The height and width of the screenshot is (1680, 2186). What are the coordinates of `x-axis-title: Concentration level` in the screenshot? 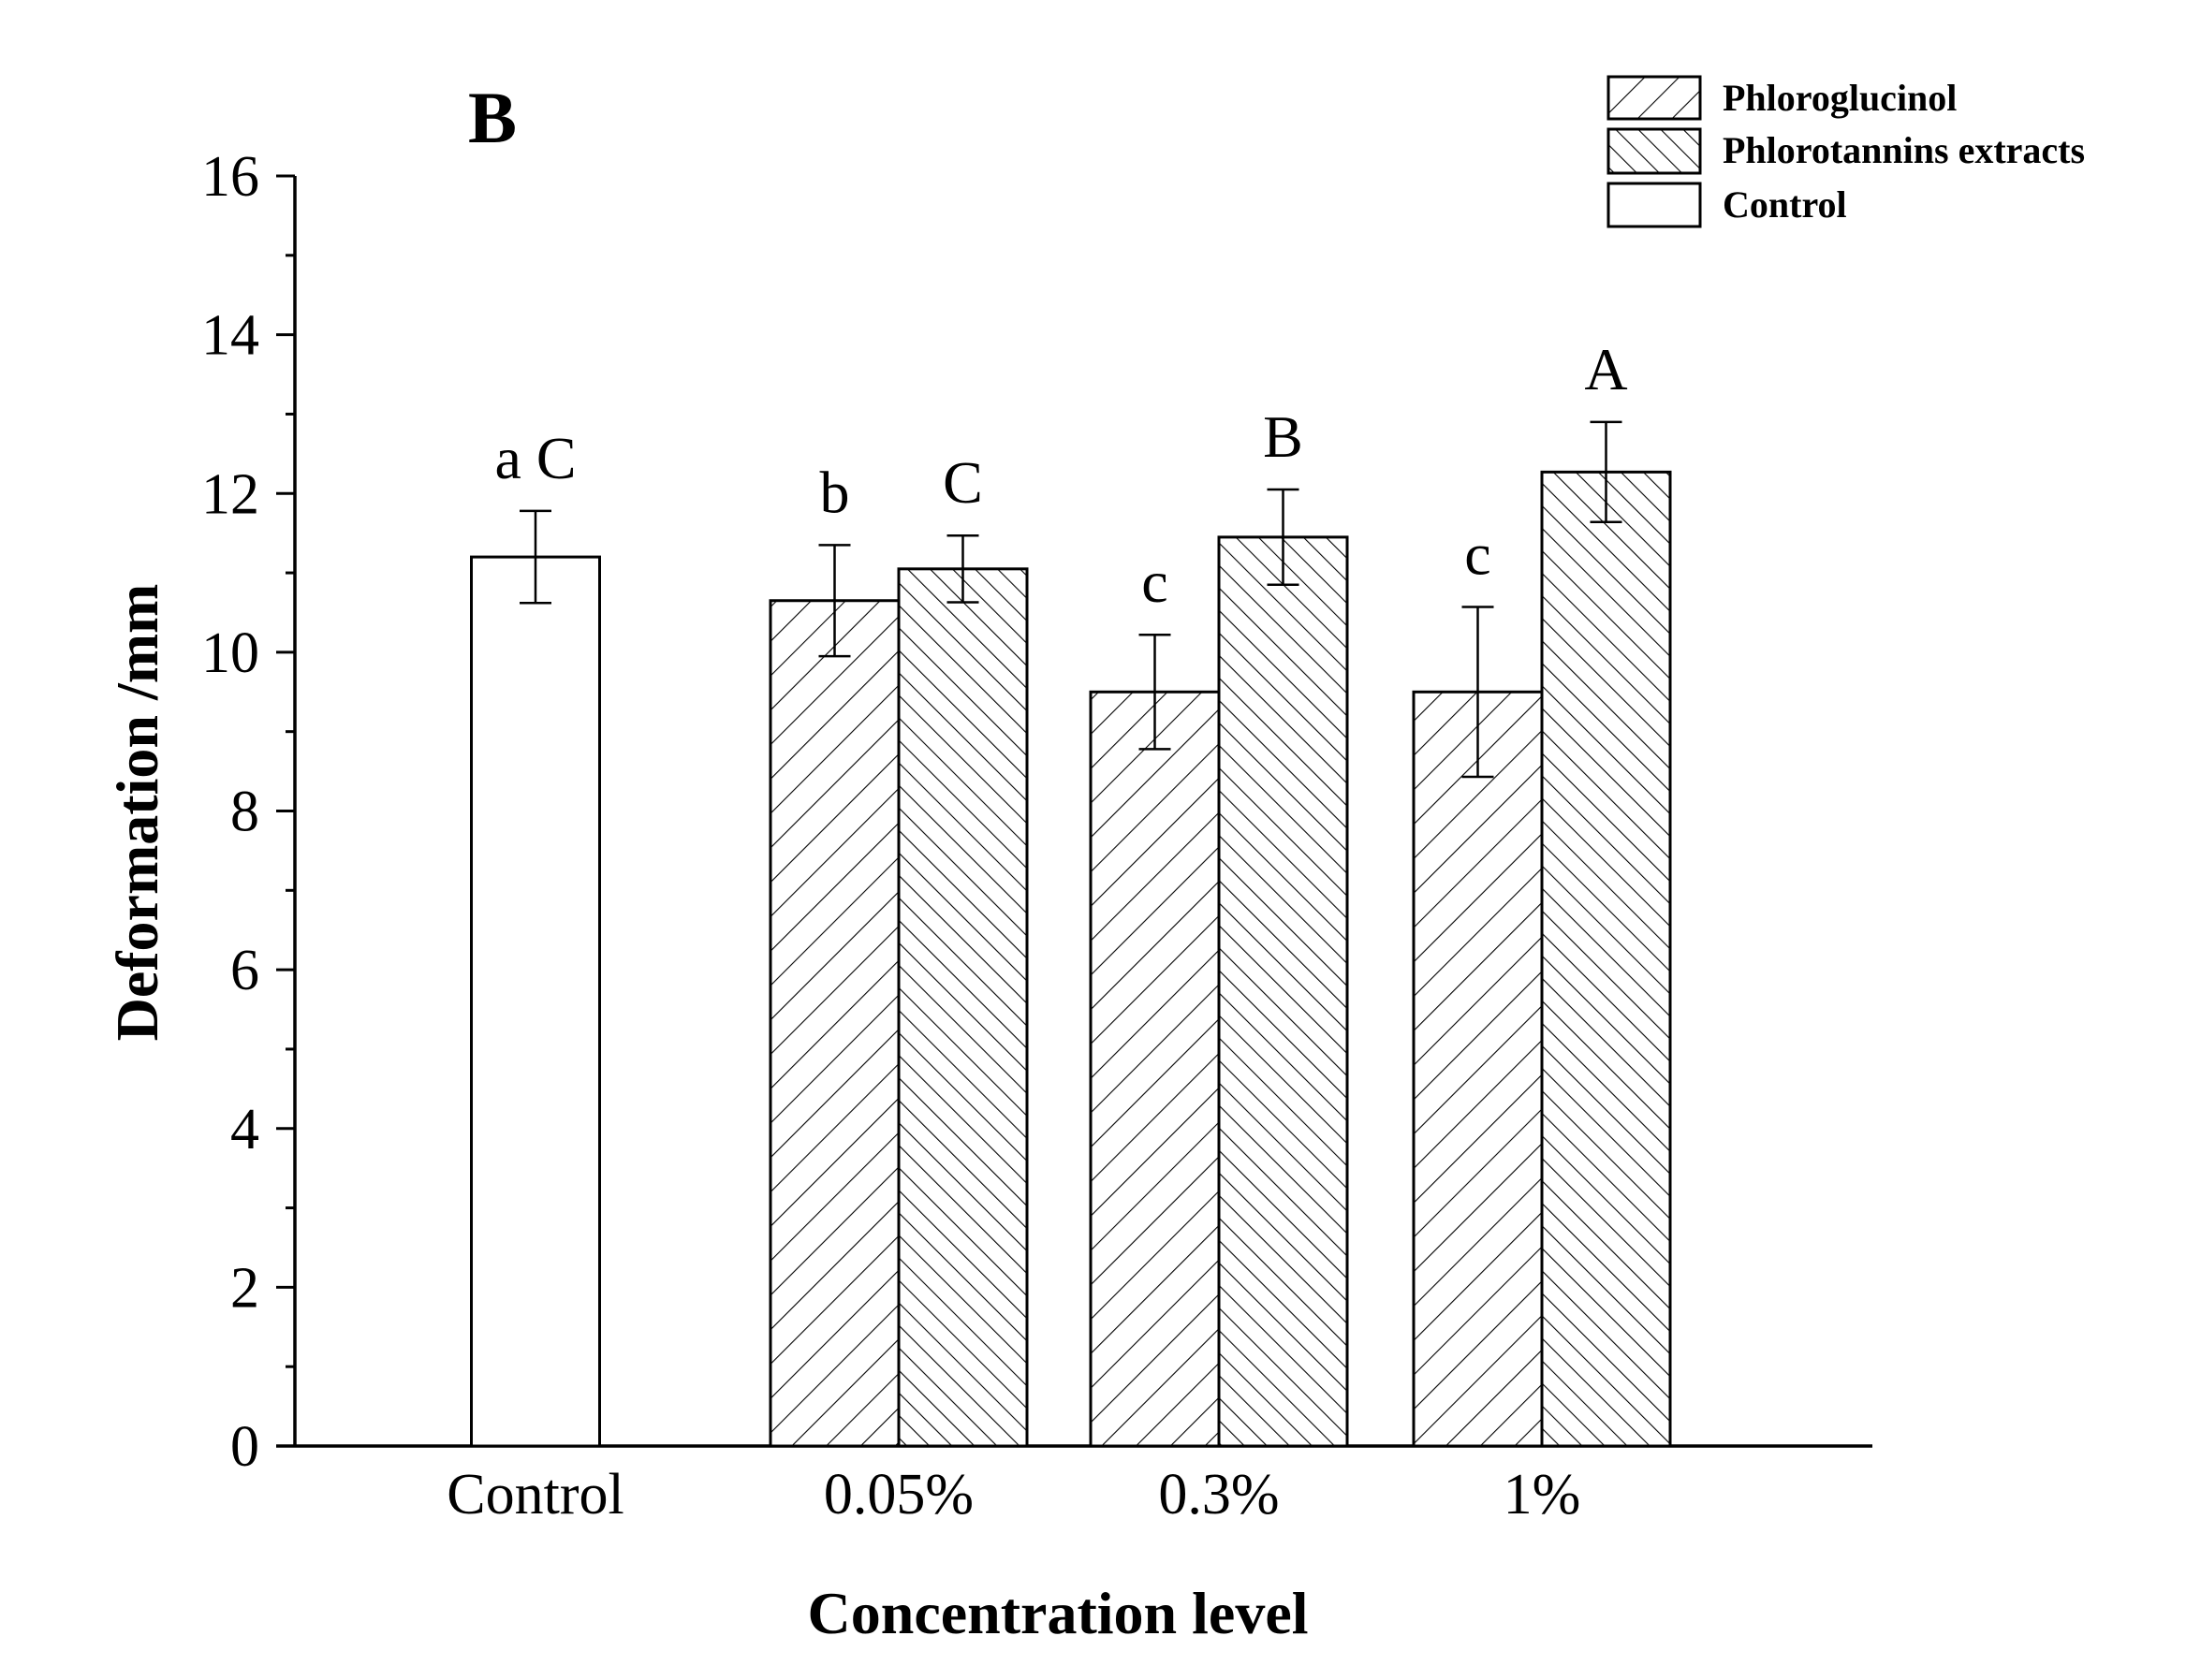 It's located at (1058, 1613).